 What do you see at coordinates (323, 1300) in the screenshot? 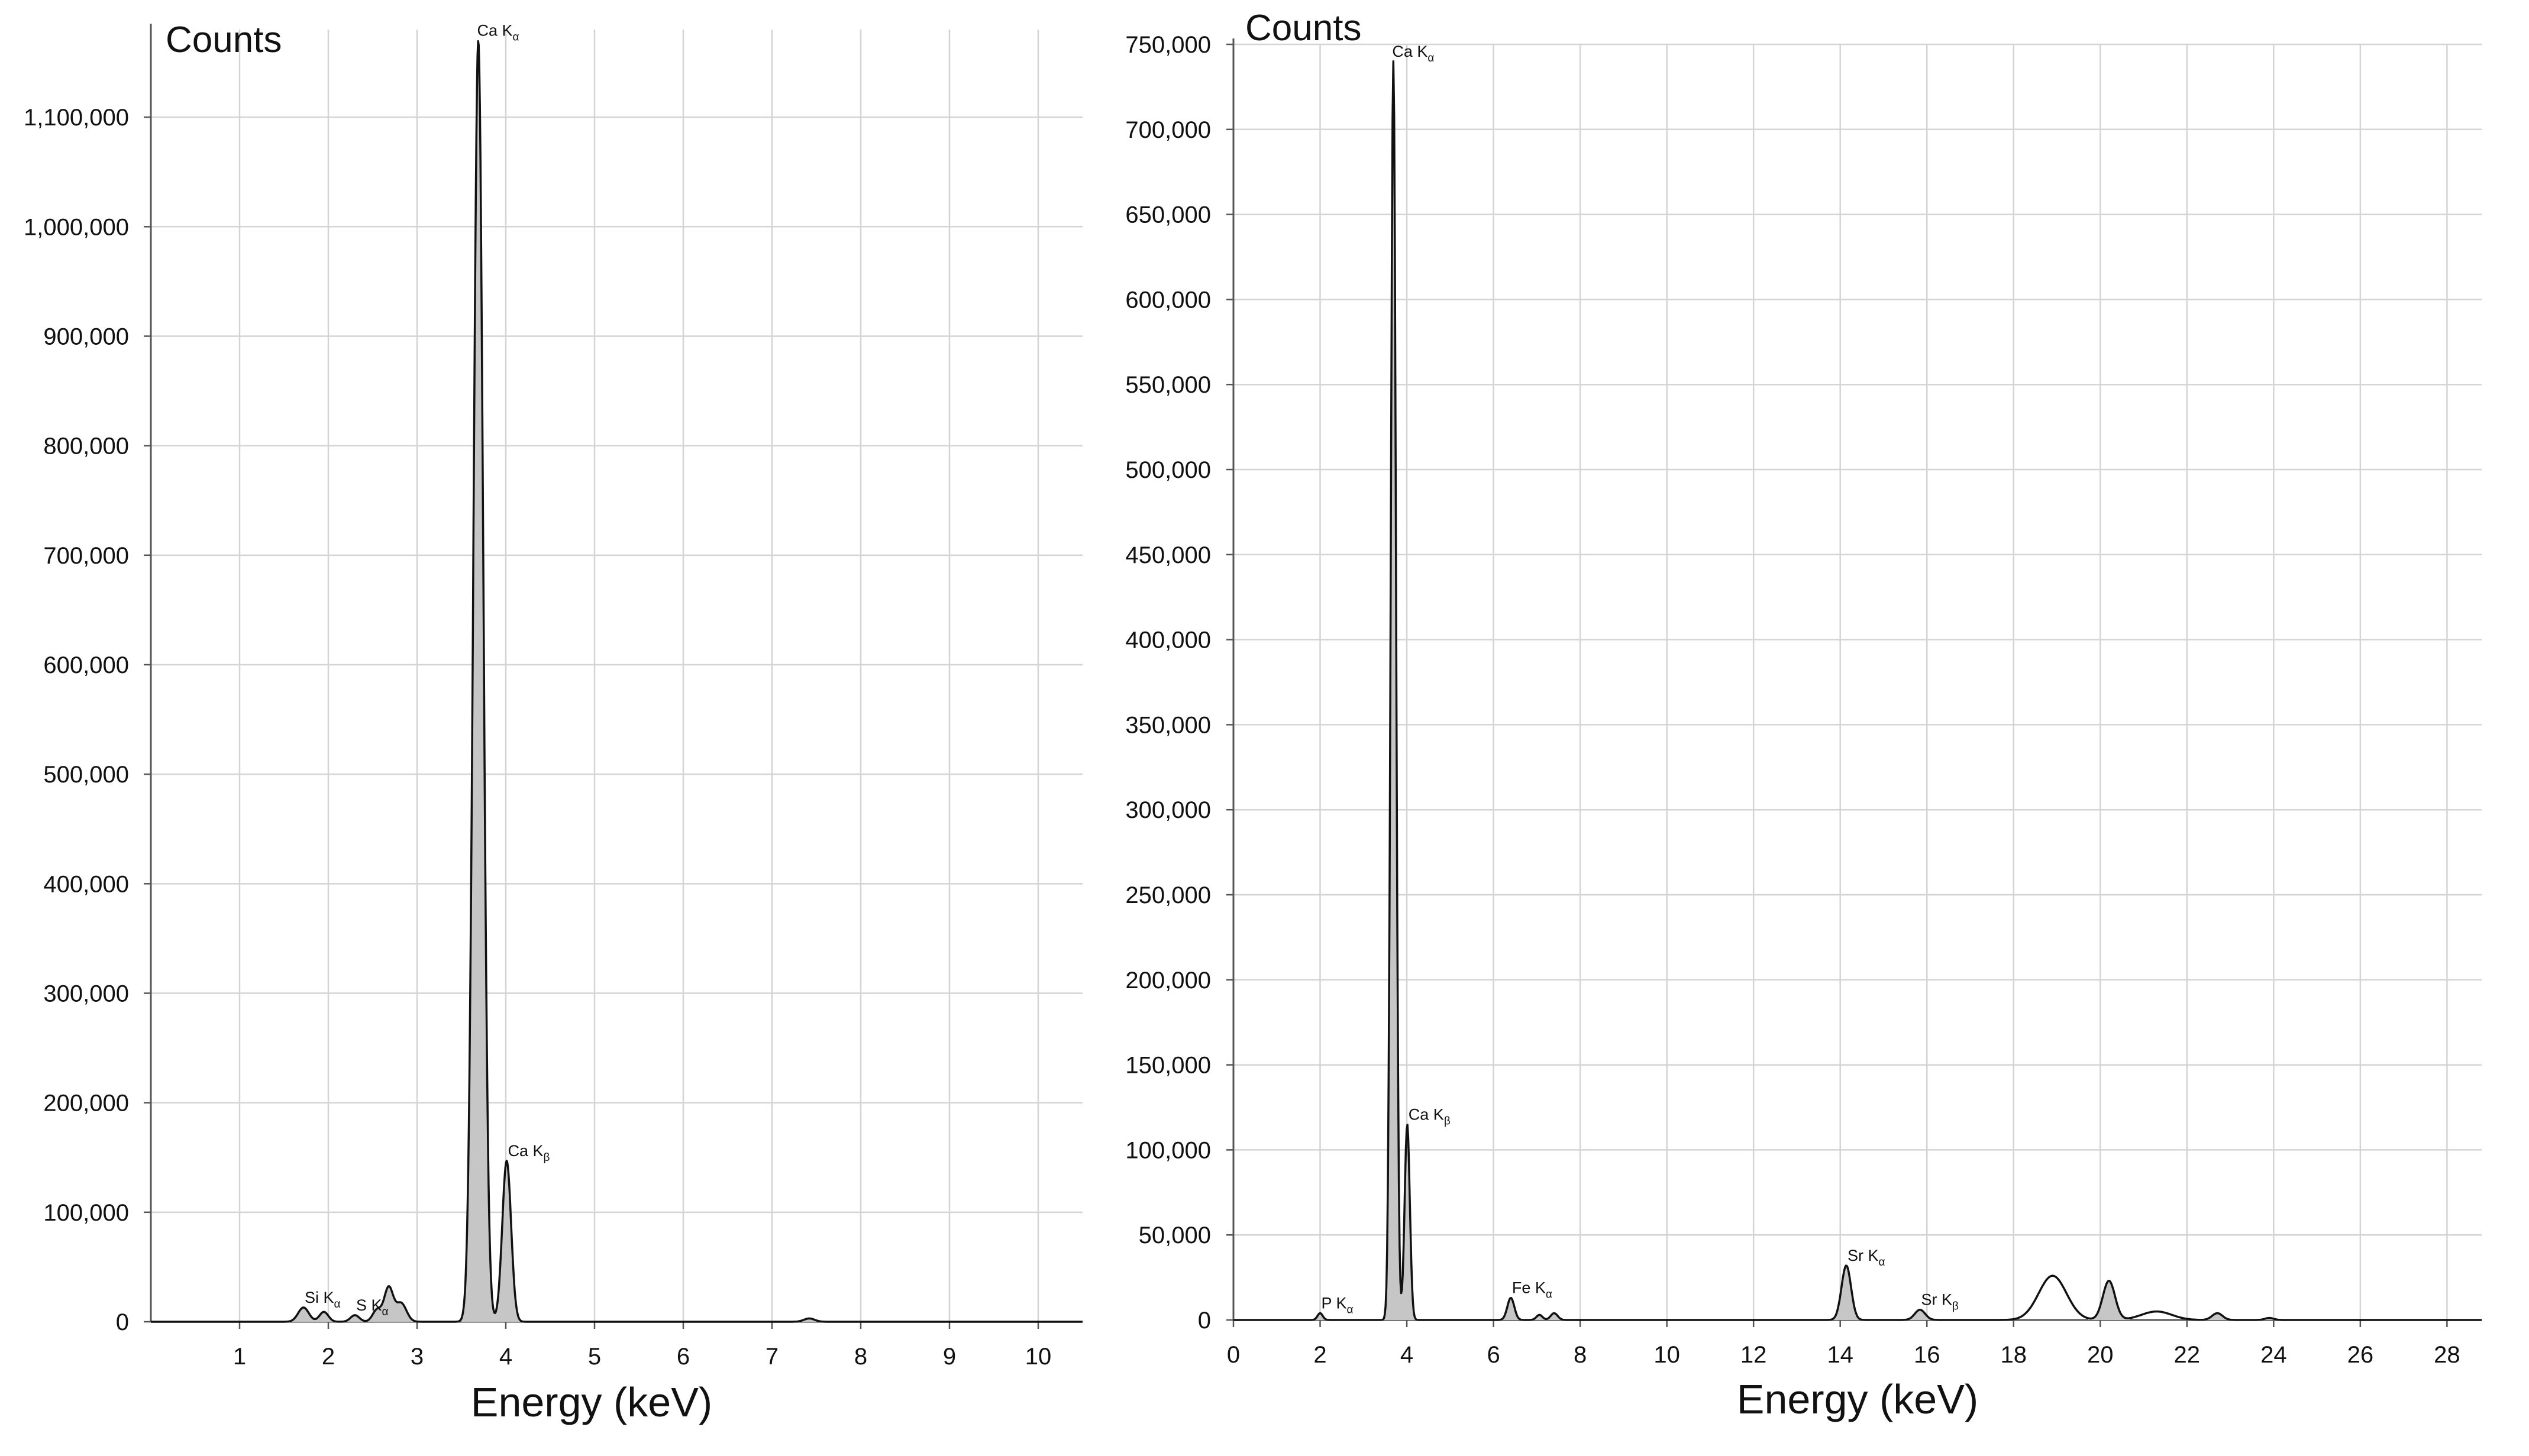
I see `peak-annotation: Si Kα` at bounding box center [323, 1300].